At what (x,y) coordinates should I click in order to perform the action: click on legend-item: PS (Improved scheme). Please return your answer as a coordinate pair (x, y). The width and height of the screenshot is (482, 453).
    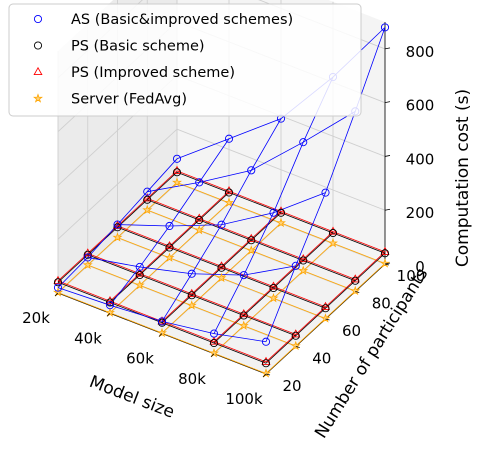
    Looking at the image, I should click on (134, 73).